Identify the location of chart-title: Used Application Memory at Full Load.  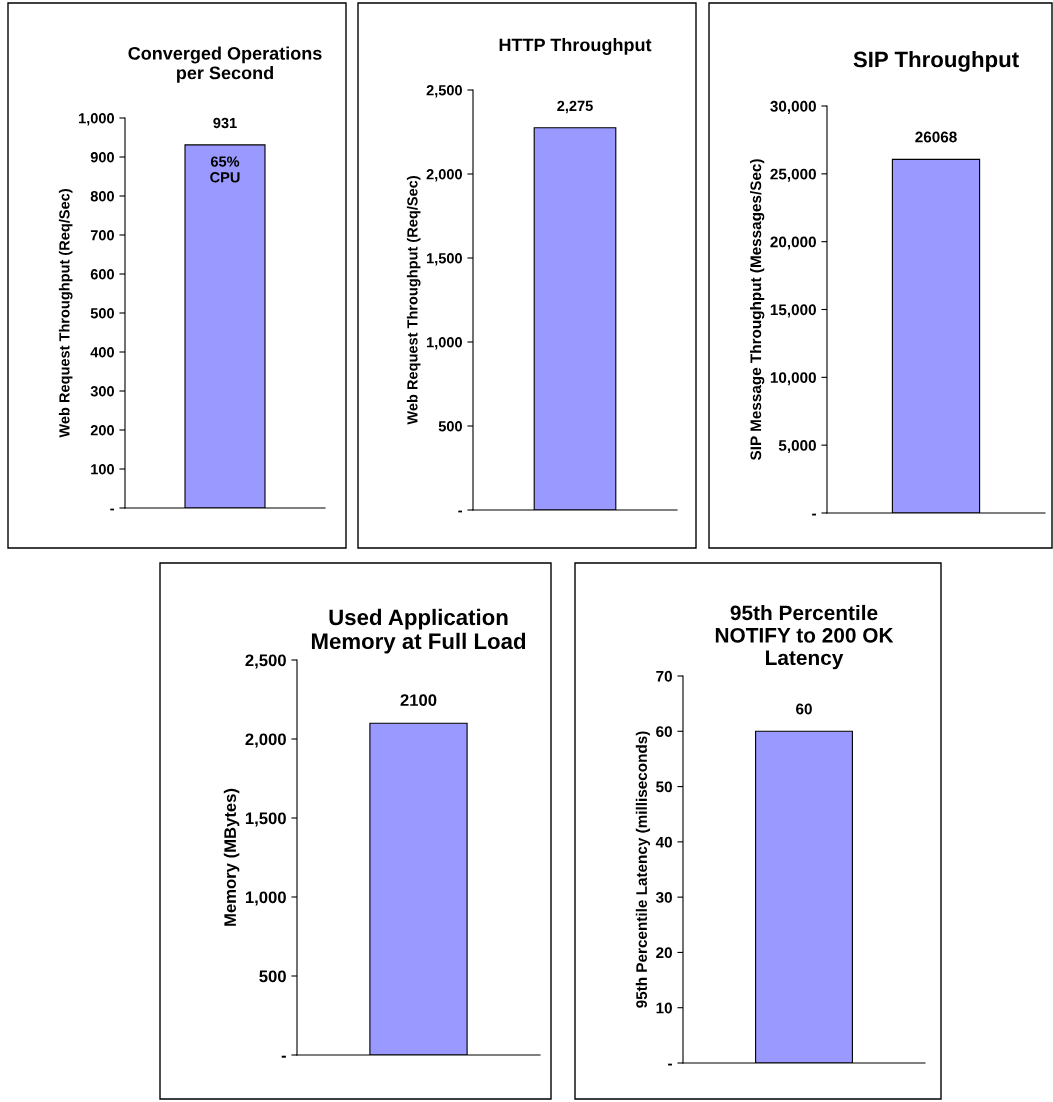
(418, 631).